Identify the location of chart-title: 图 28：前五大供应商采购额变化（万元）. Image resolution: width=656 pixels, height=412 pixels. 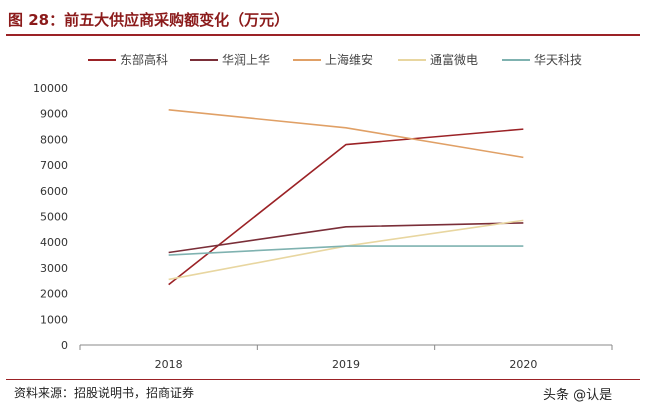
(149, 20).